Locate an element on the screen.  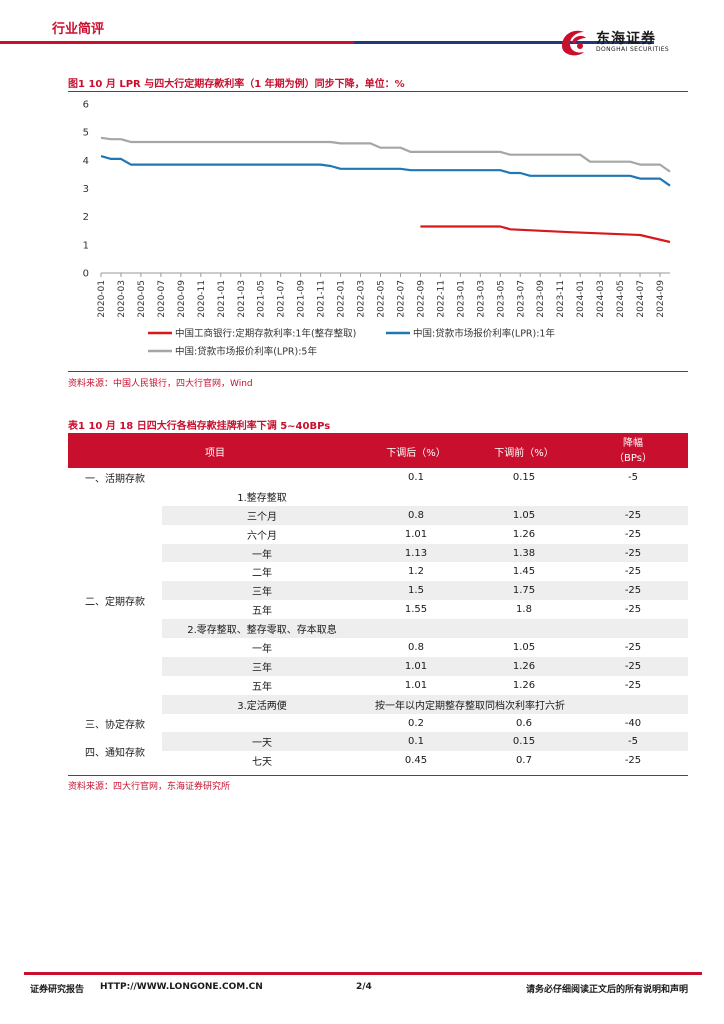
cut-cell is located at coordinates (633, 704).